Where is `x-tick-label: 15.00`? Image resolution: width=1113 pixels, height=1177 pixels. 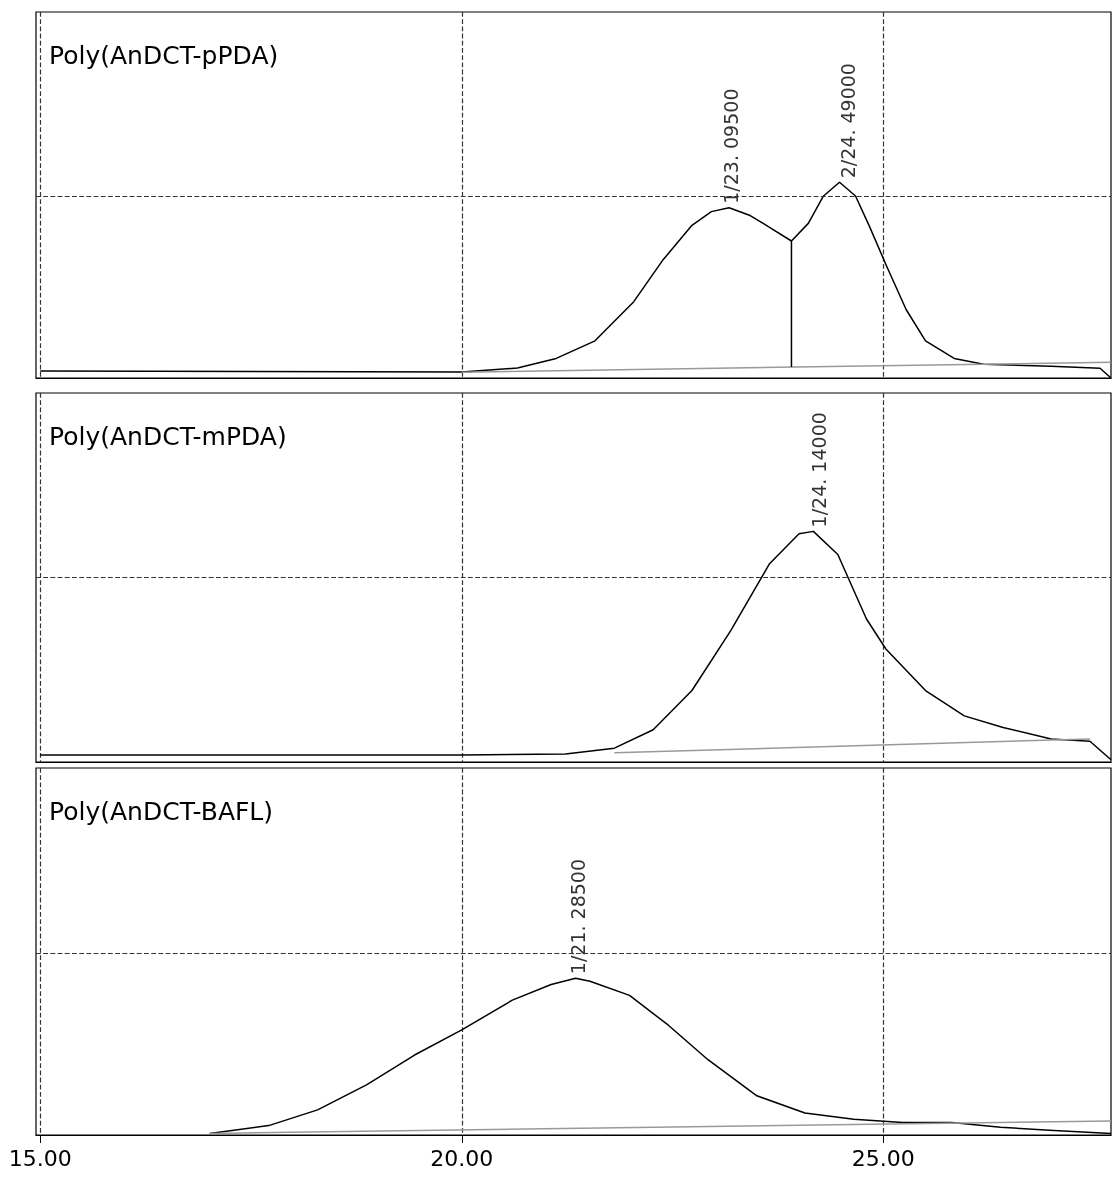 x-tick-label: 15.00 is located at coordinates (40, 1158).